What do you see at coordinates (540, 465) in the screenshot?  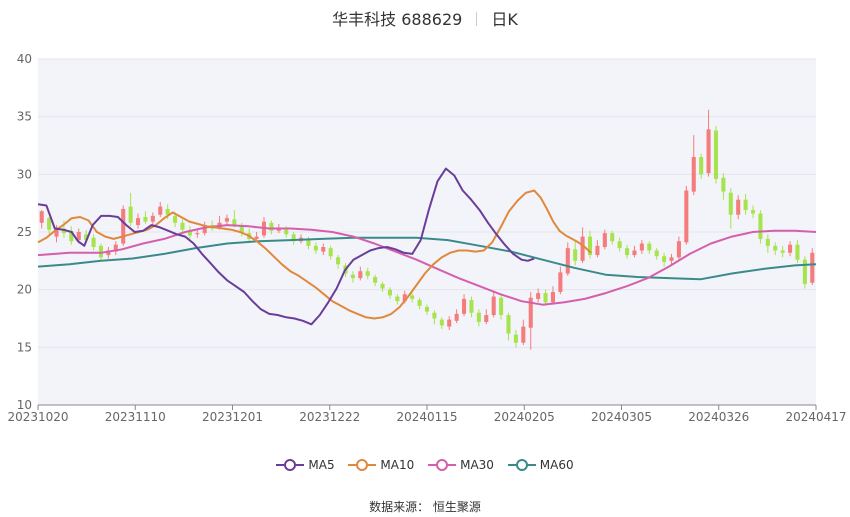 I see `legend-item-ma60: MA60` at bounding box center [540, 465].